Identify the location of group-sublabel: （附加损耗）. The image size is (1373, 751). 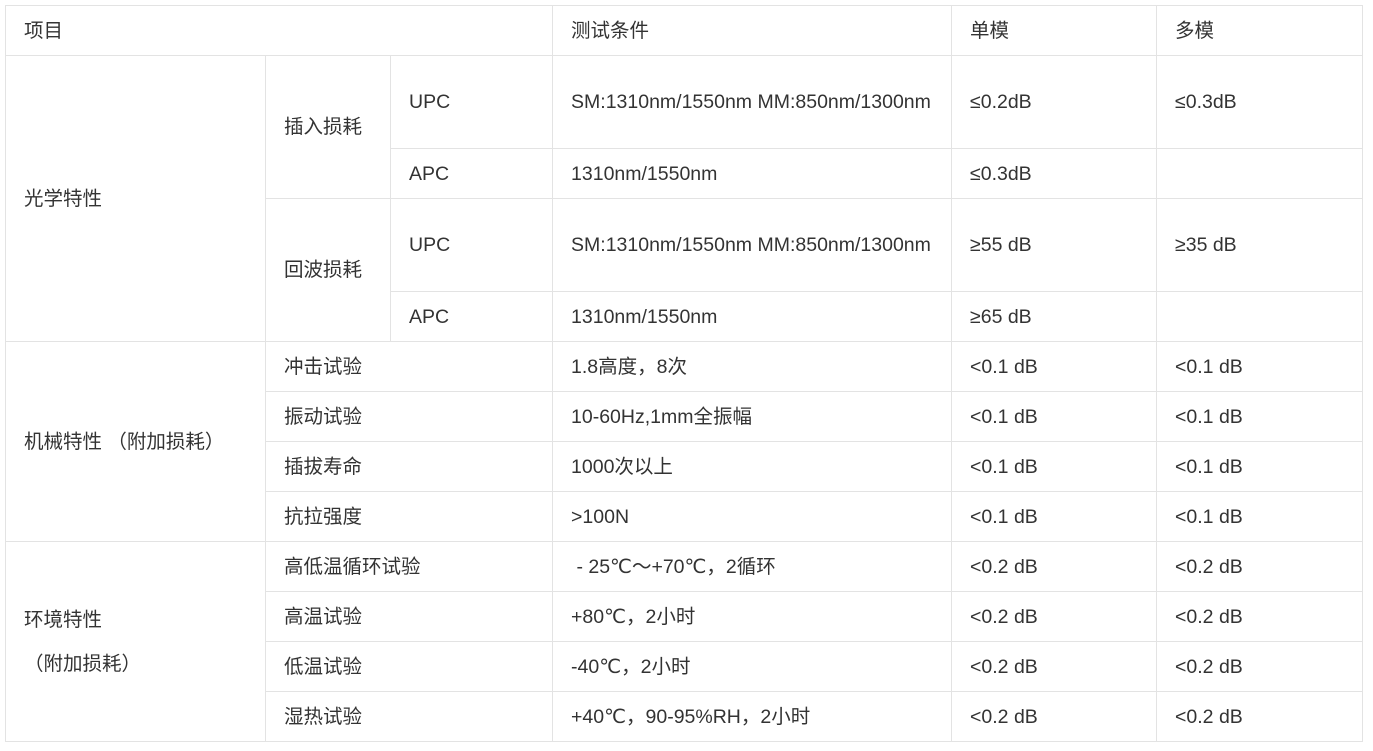
(83, 663).